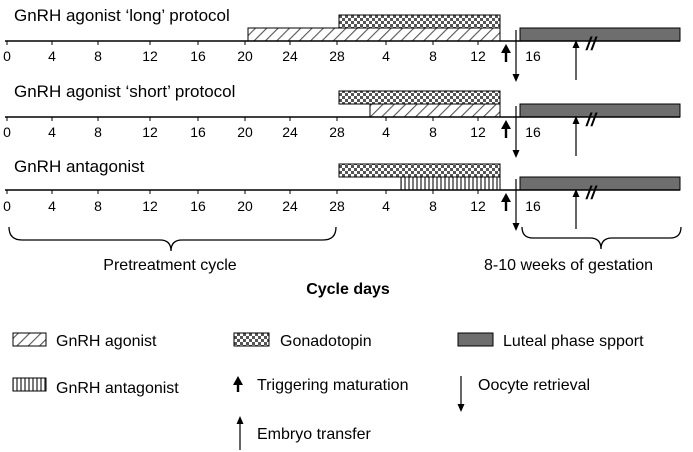 Image resolution: width=693 pixels, height=452 pixels. I want to click on legend-gonadotropin: Gonadotopin, so click(302, 341).